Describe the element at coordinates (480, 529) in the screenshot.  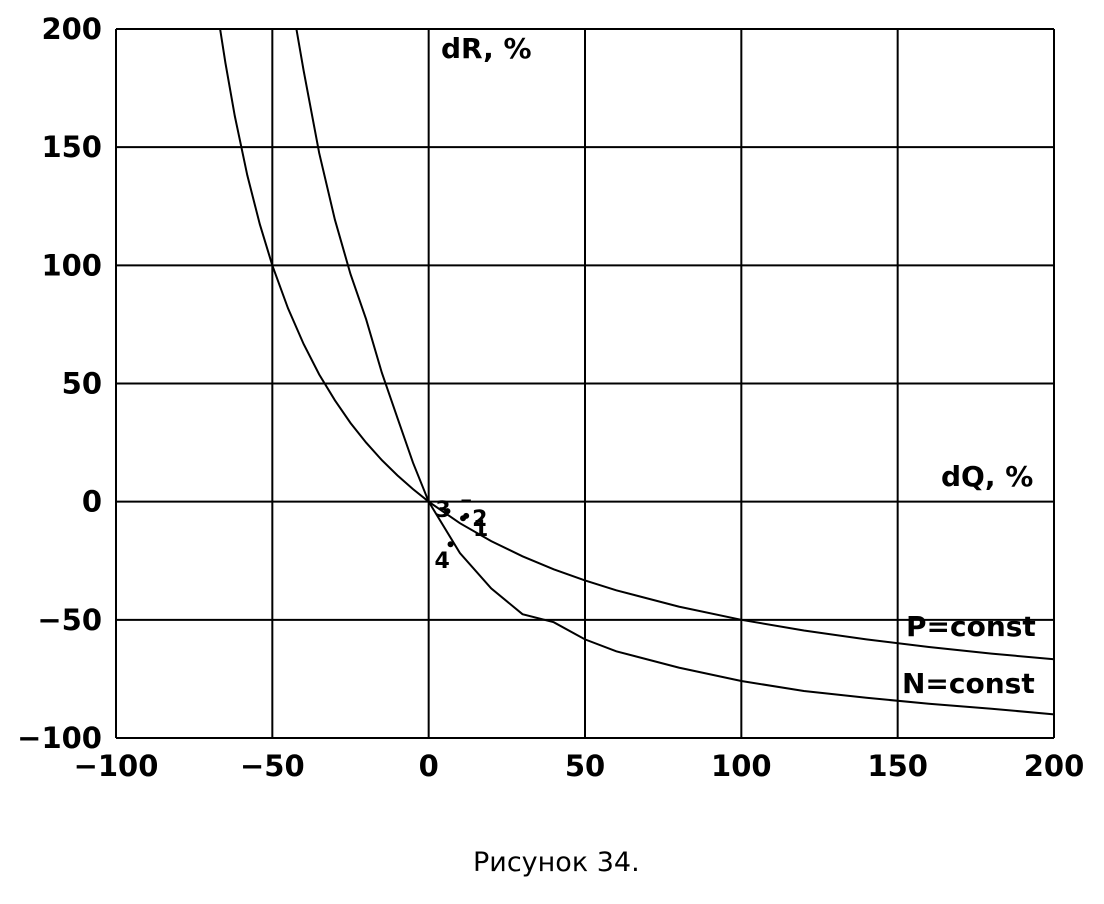
I see `data-point-label-1: 1` at that location.